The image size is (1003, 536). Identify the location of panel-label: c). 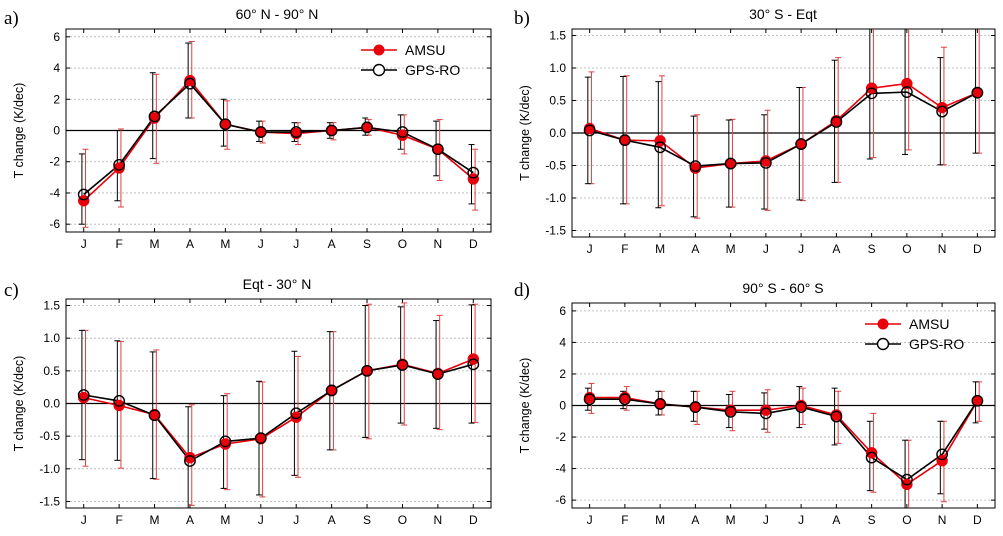
(11, 290).